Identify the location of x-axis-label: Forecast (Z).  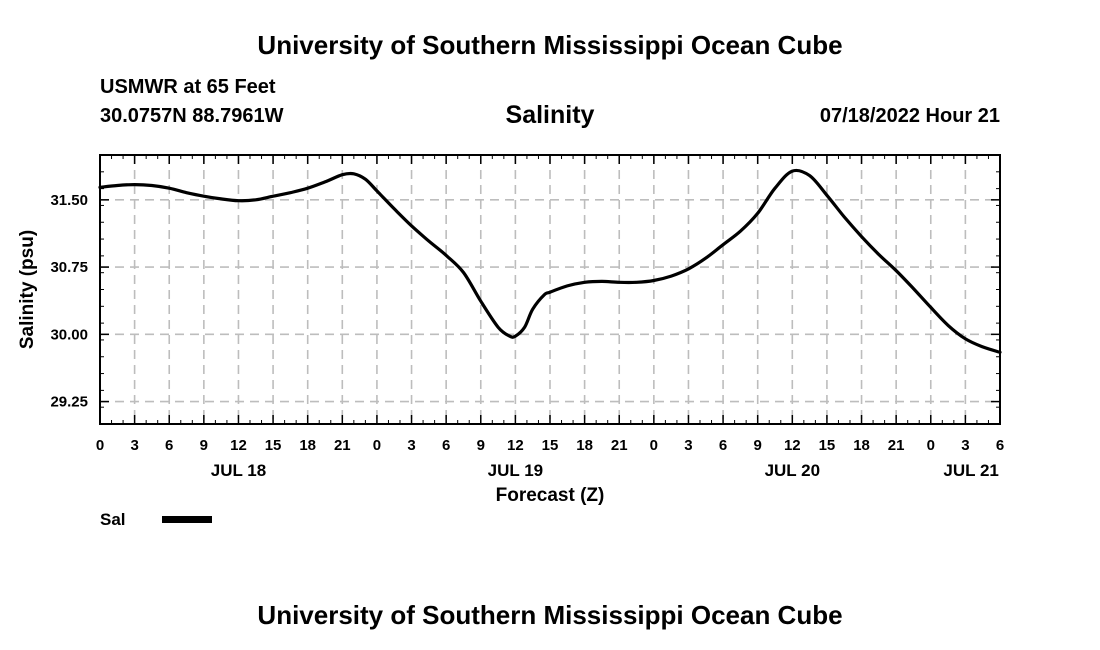
(550, 495).